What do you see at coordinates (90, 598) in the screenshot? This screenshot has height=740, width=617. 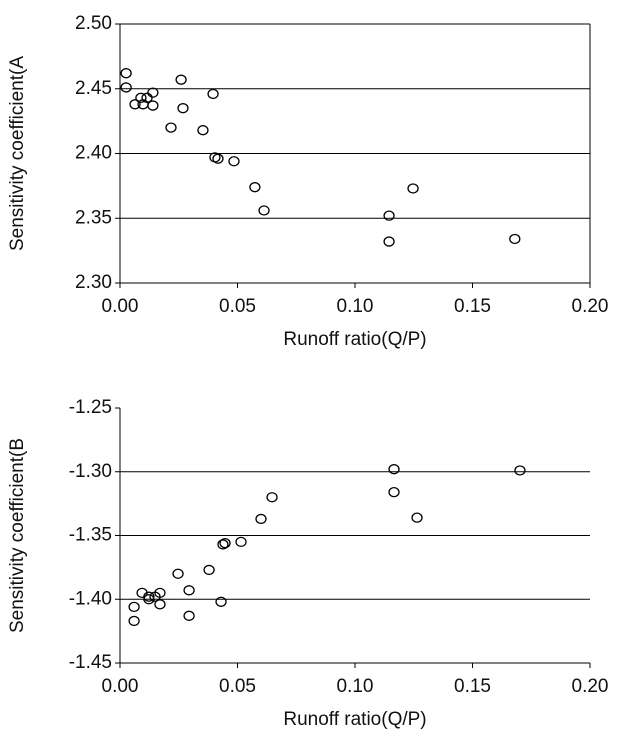 I see `y-tick-label: -1.40` at bounding box center [90, 598].